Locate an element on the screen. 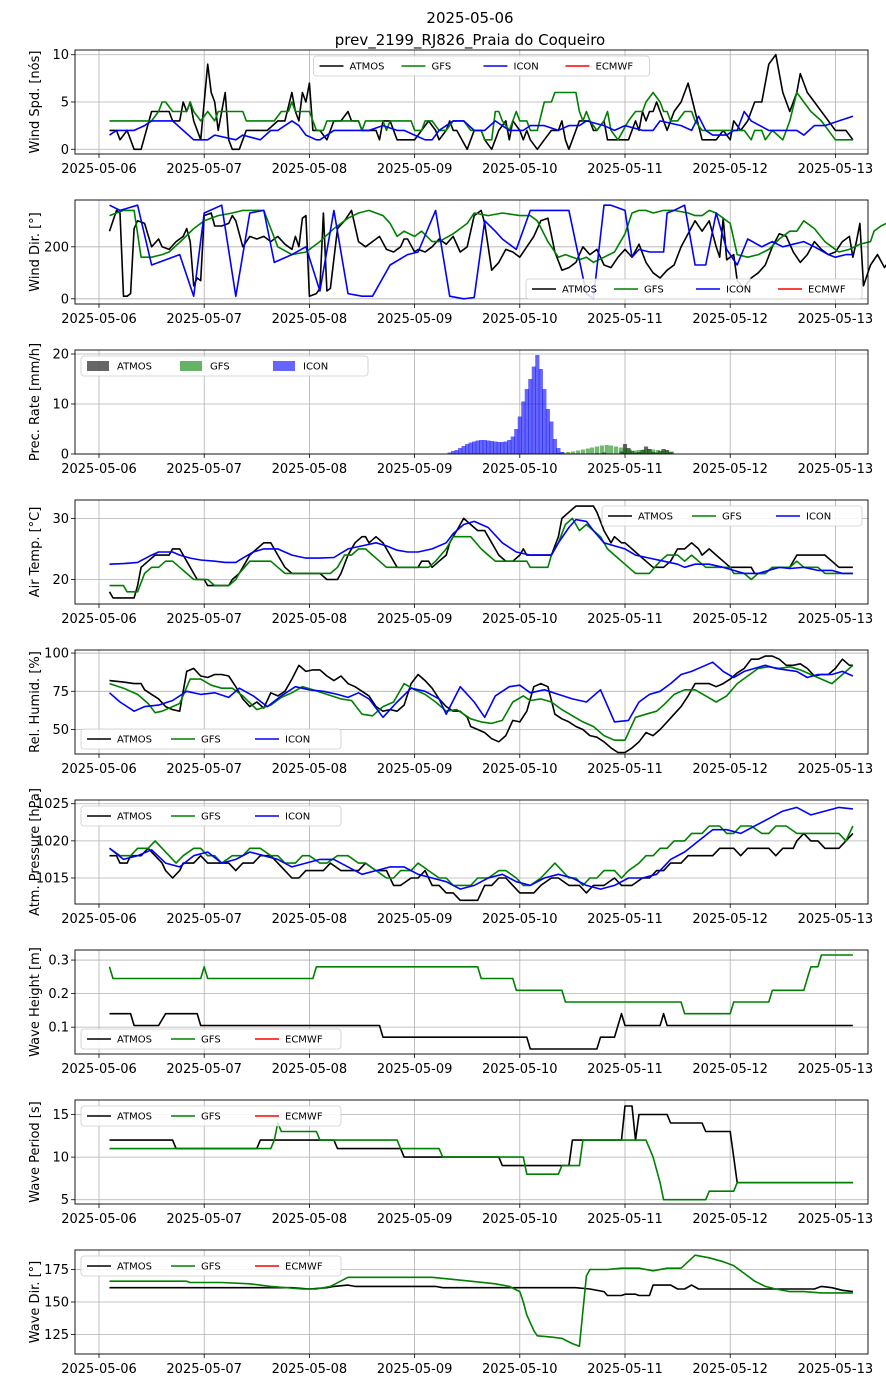 The height and width of the screenshot is (1389, 886). y-tick-label: 150 is located at coordinates (56, 1303).